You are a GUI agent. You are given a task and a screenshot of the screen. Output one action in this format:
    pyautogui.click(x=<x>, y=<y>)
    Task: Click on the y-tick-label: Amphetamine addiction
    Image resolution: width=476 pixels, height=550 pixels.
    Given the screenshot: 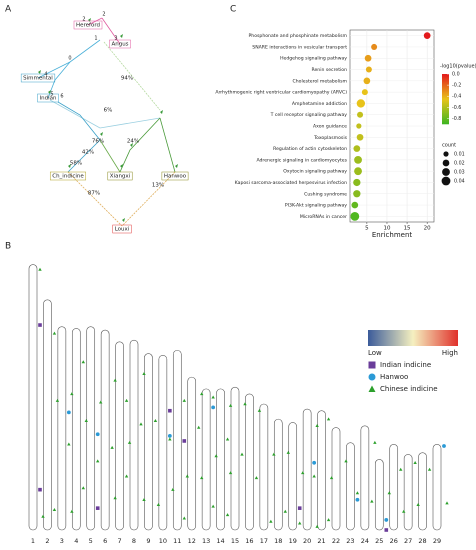 What is the action you would take?
    pyautogui.click(x=319, y=104)
    